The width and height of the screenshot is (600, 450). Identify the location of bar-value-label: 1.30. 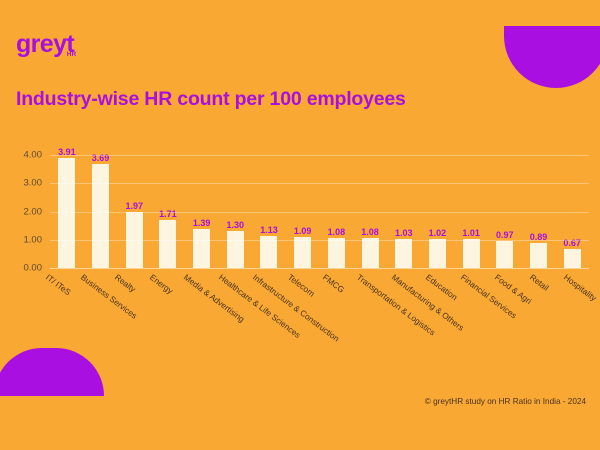
(235, 225).